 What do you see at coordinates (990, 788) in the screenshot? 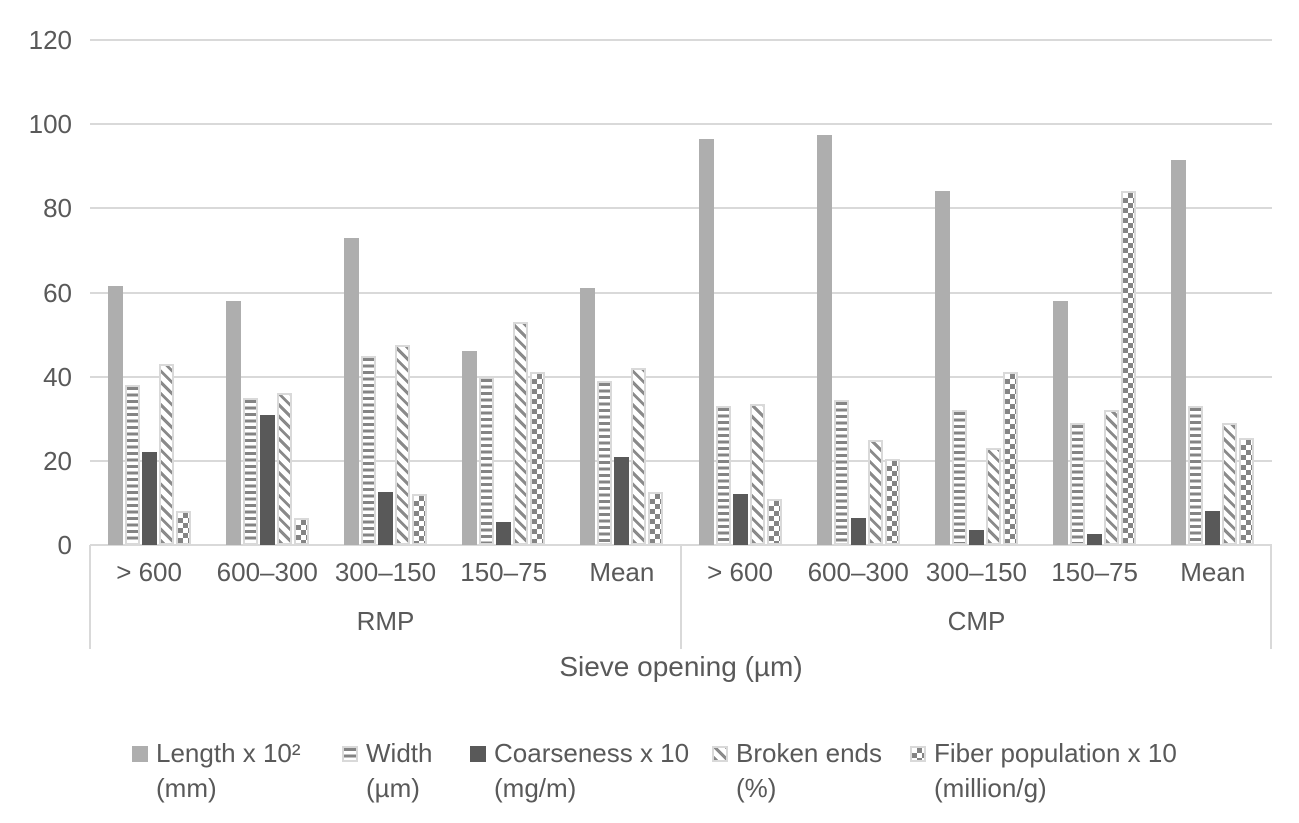
I see `legend-label-units: (million/g)` at bounding box center [990, 788].